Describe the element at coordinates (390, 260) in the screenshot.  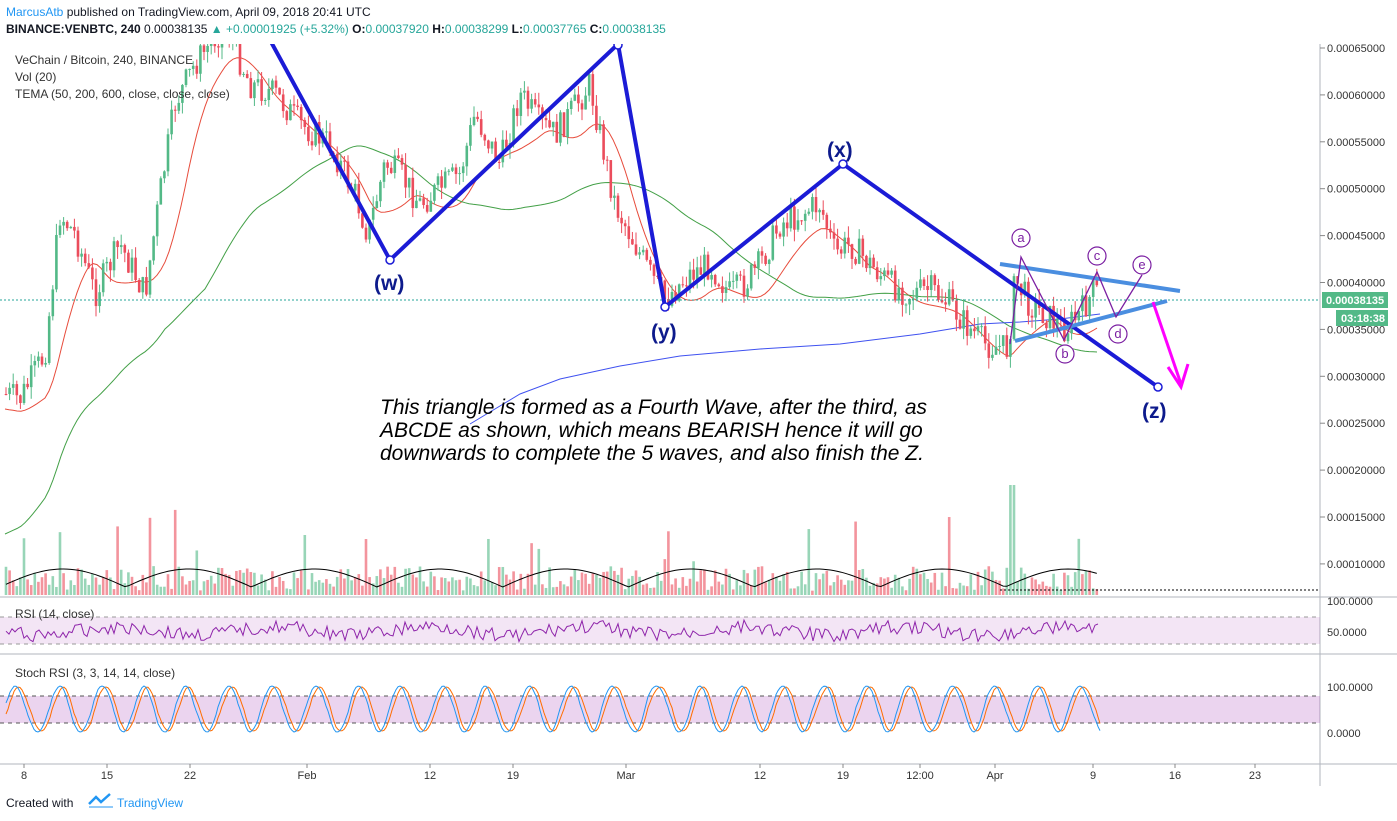
I see `wave-point-w` at that location.